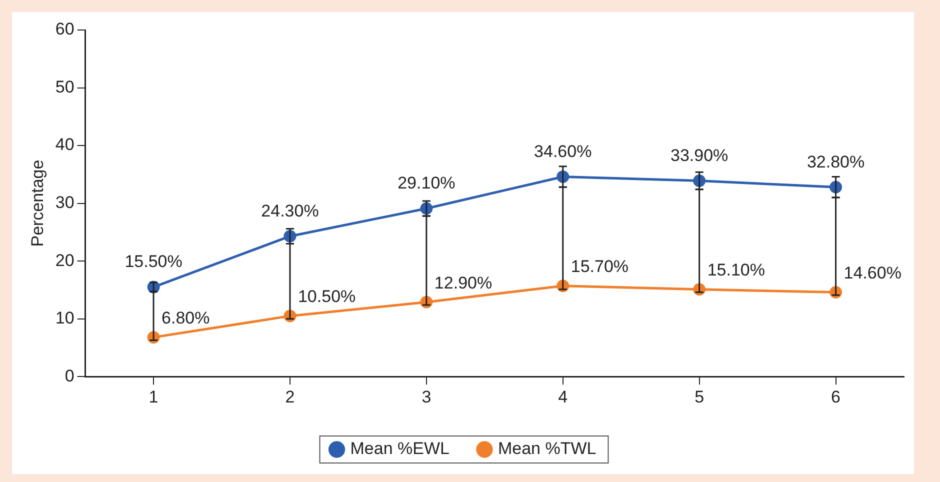 The height and width of the screenshot is (482, 940). What do you see at coordinates (836, 396) in the screenshot?
I see `x-tick-label: 6` at bounding box center [836, 396].